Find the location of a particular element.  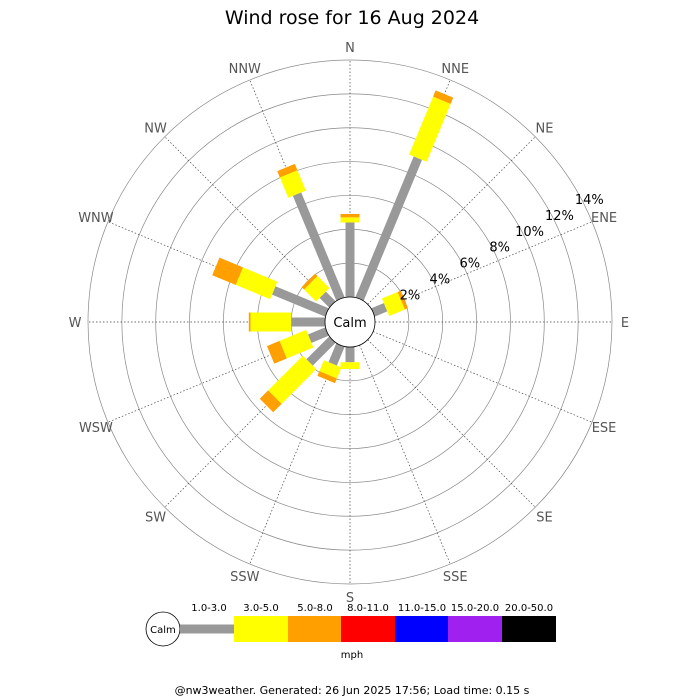

spoke-ne is located at coordinates (451, 220).